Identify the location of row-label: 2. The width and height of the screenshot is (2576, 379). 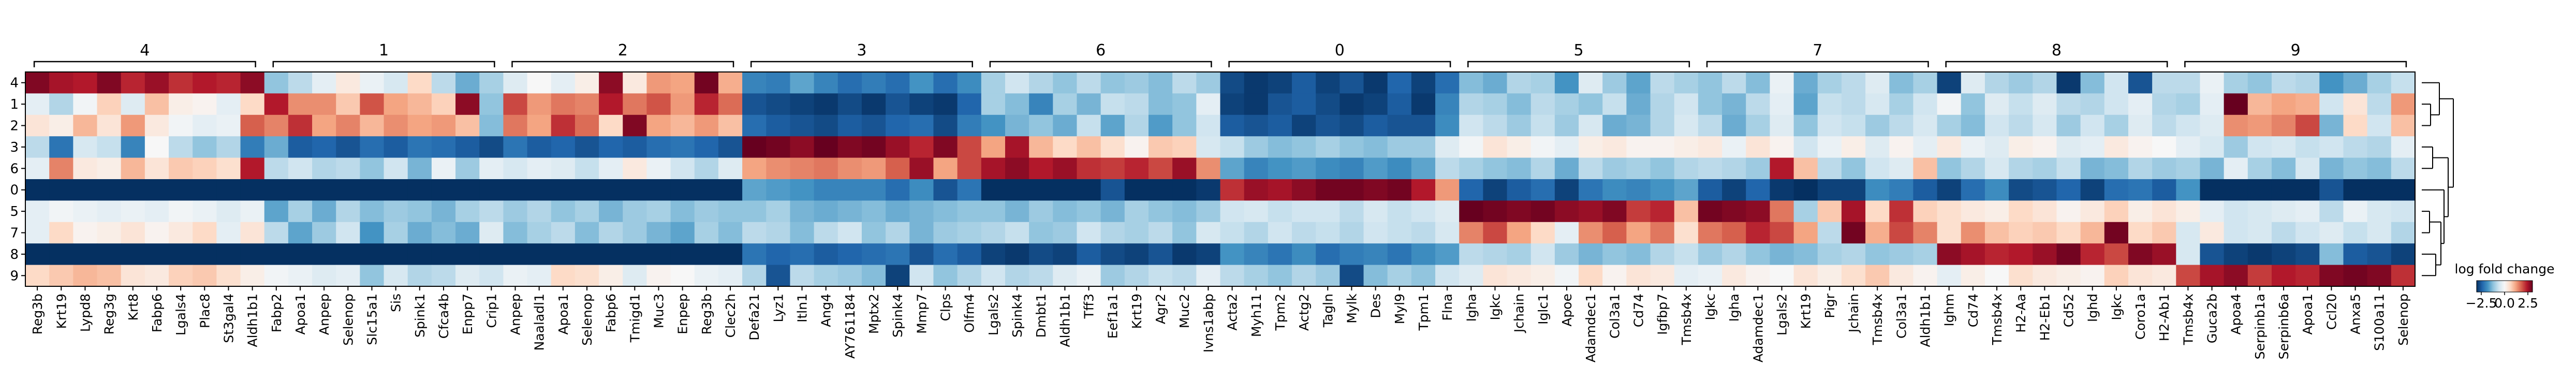
(15, 126).